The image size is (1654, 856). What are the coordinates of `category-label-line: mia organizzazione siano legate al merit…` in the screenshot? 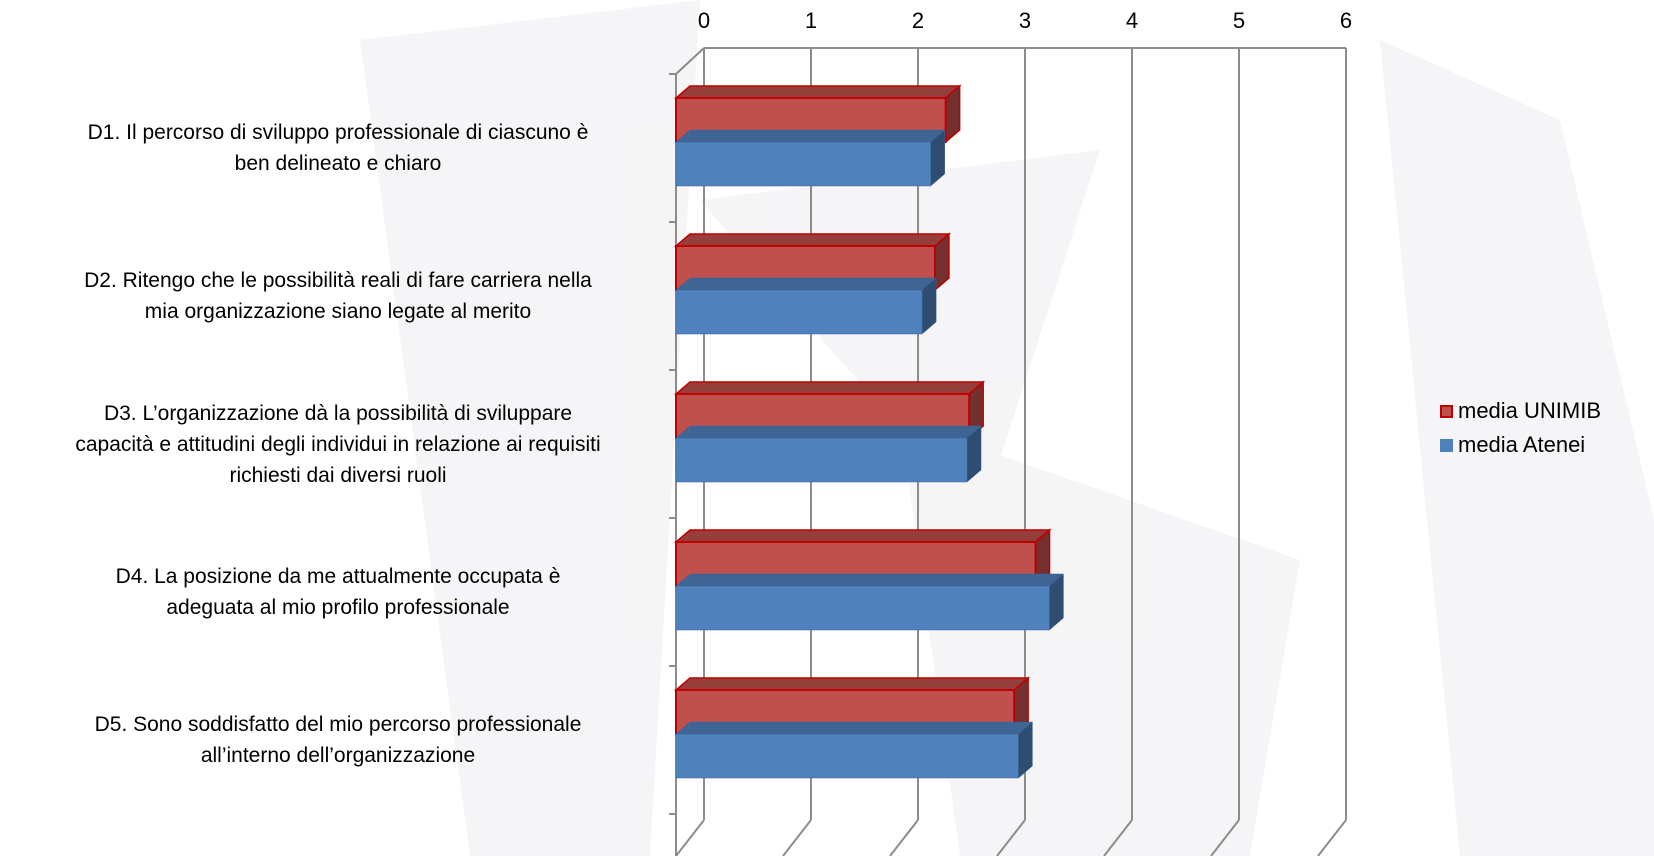 It's located at (338, 311).